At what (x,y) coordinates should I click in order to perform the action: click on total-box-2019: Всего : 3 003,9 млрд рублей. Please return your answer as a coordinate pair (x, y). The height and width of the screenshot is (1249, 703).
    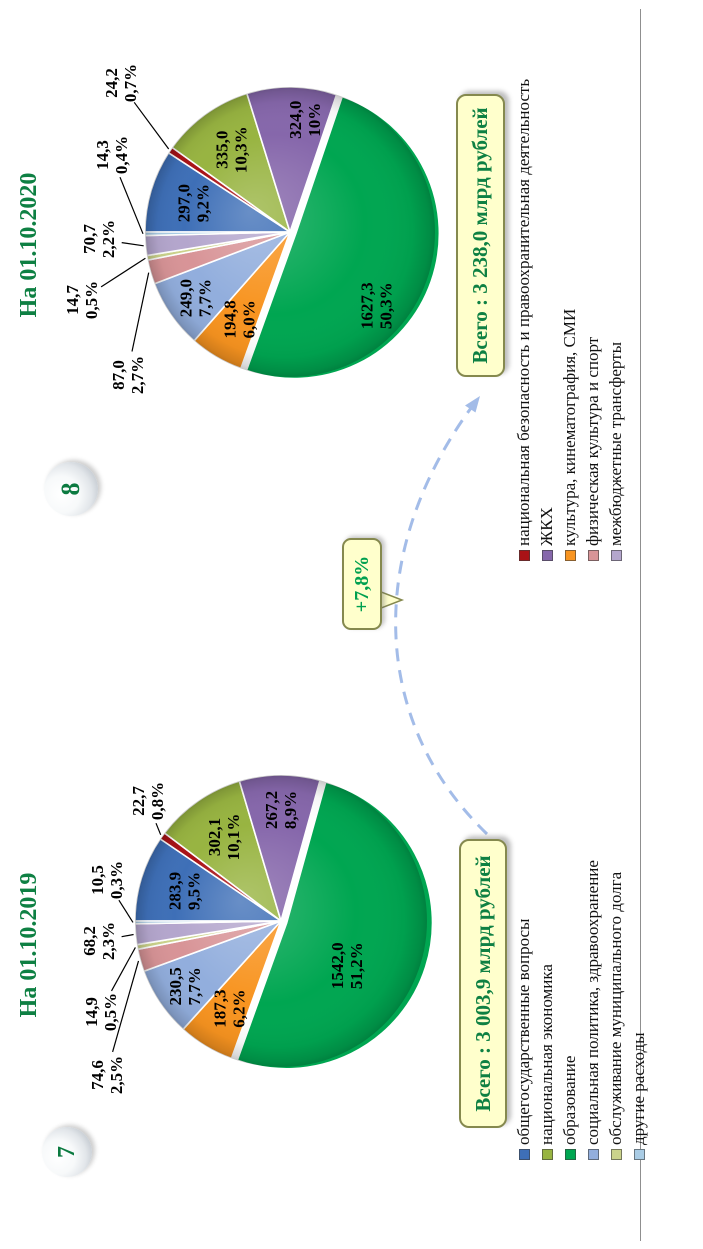
    Looking at the image, I should click on (483, 983).